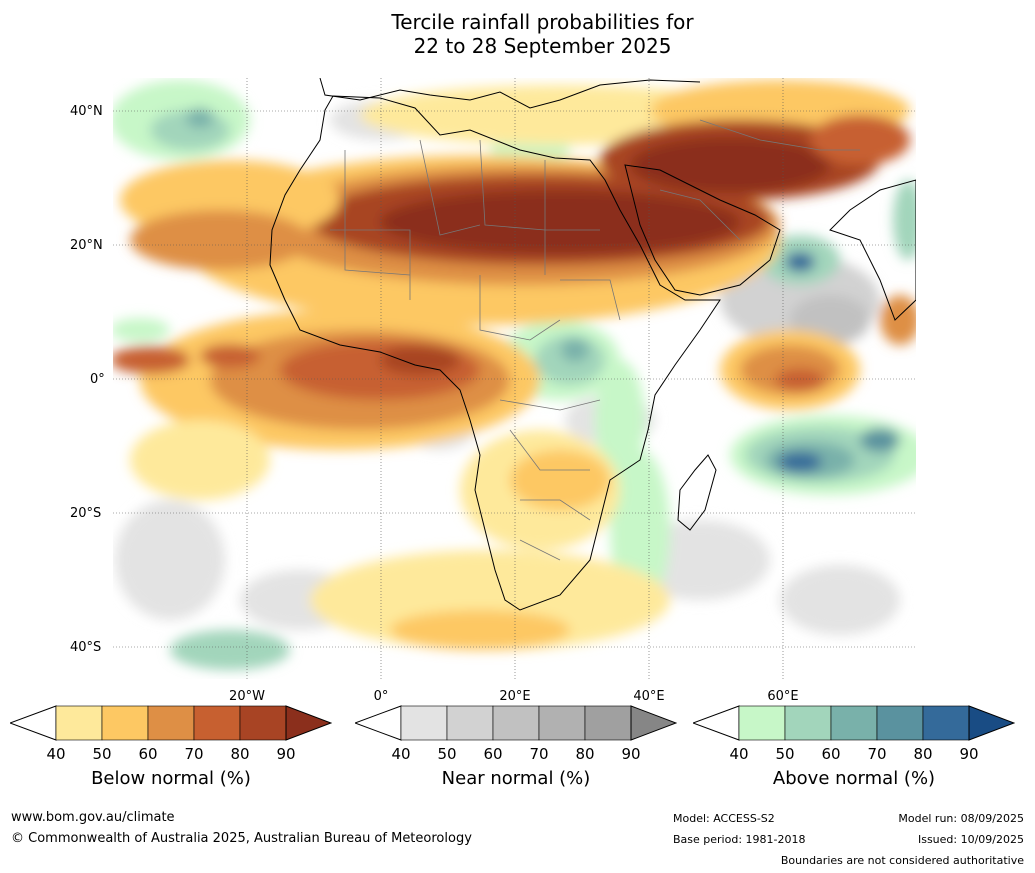  What do you see at coordinates (969, 754) in the screenshot?
I see `above-tick-90: 90` at bounding box center [969, 754].